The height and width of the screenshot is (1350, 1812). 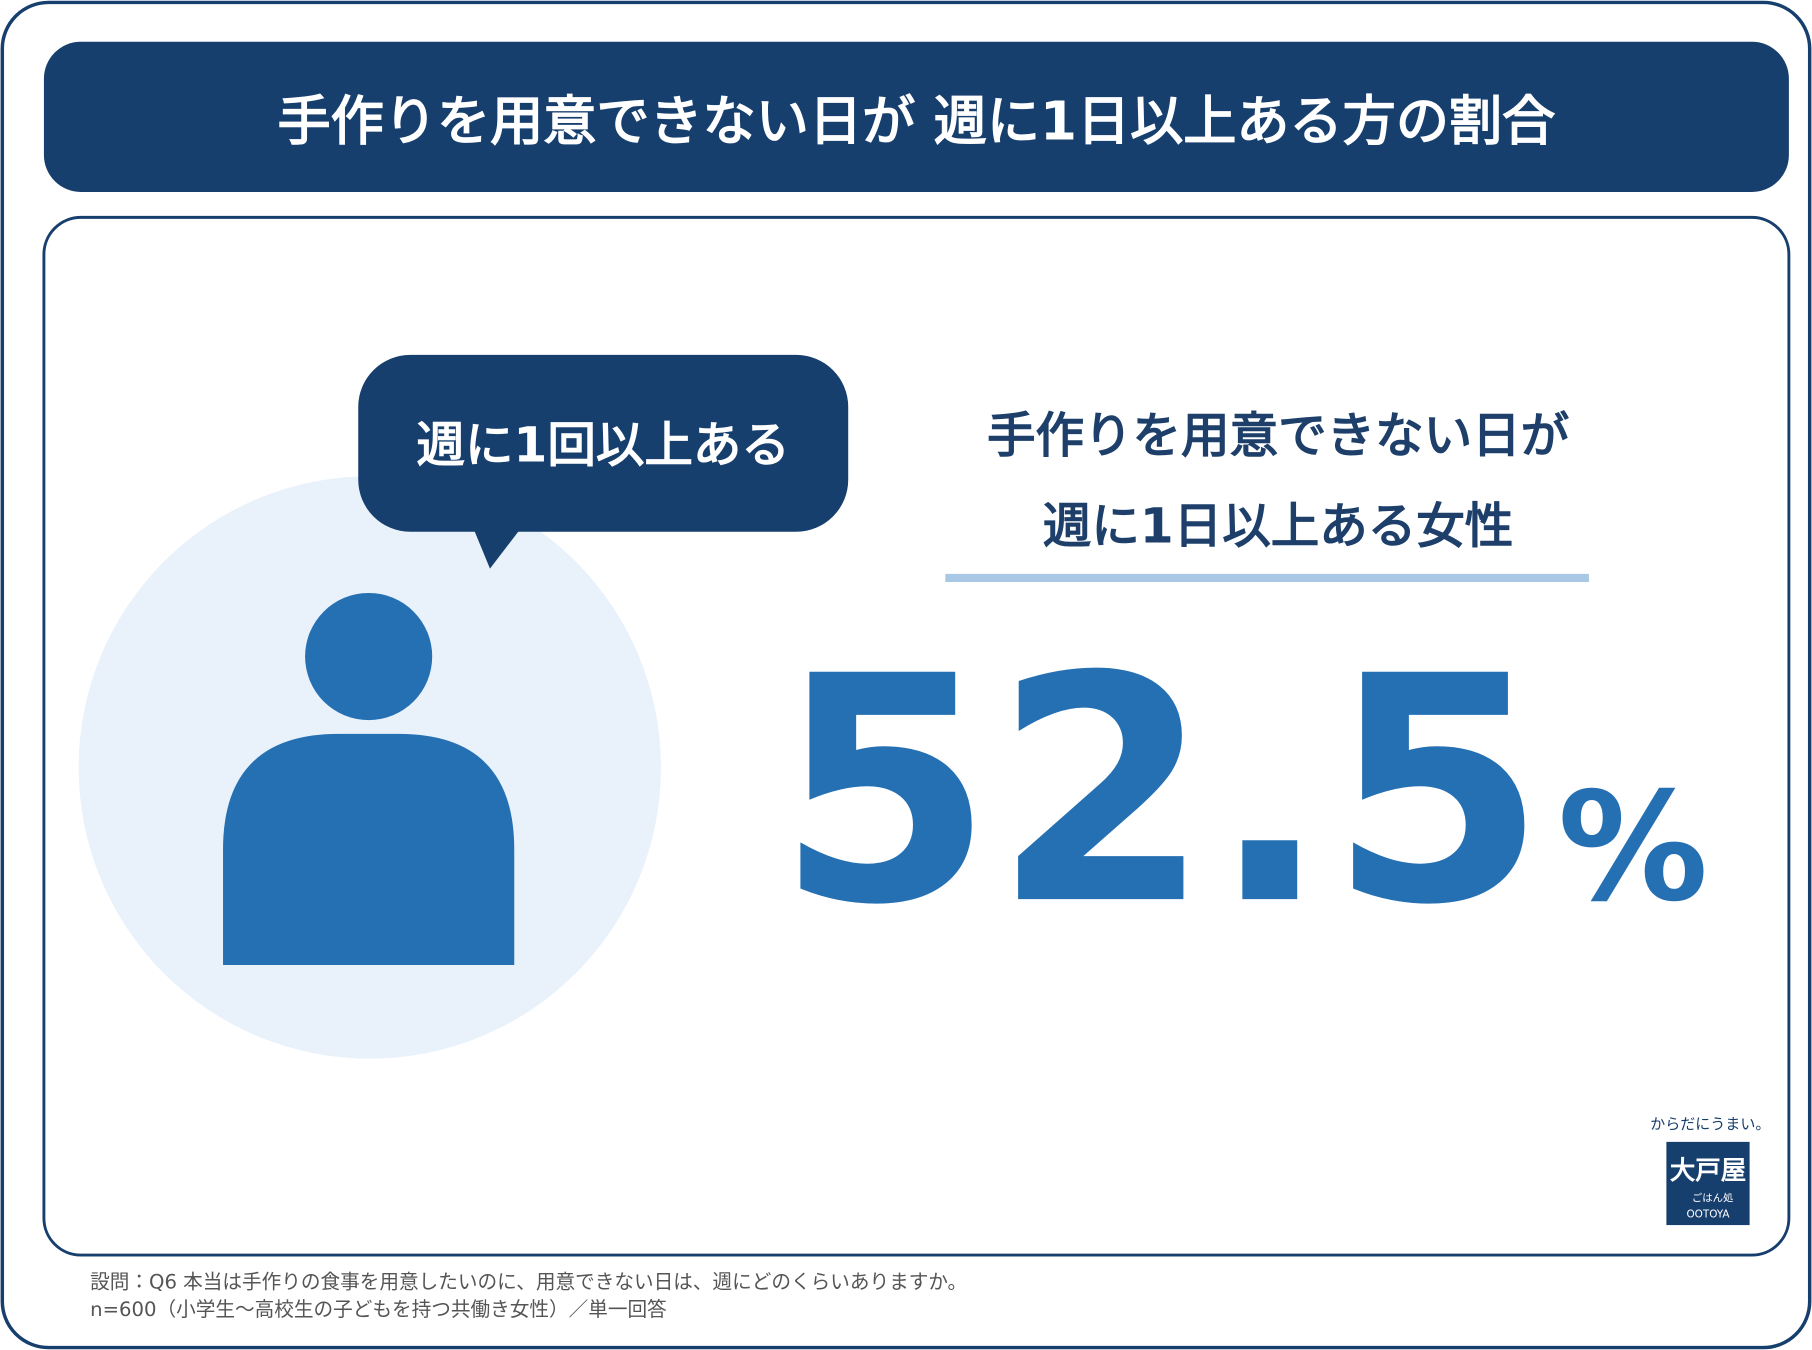 I want to click on logo-subtitle: ごはん処, so click(x=1713, y=1197).